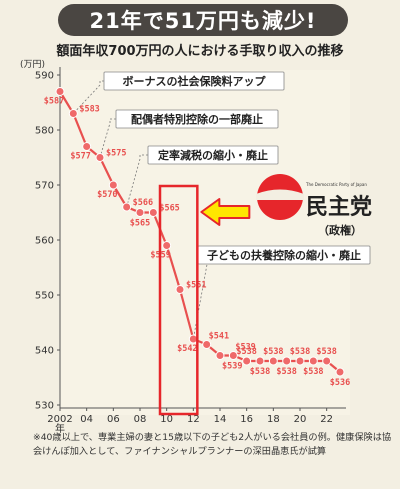 The height and width of the screenshot is (489, 400). I want to click on data-label: $577, so click(80, 157).